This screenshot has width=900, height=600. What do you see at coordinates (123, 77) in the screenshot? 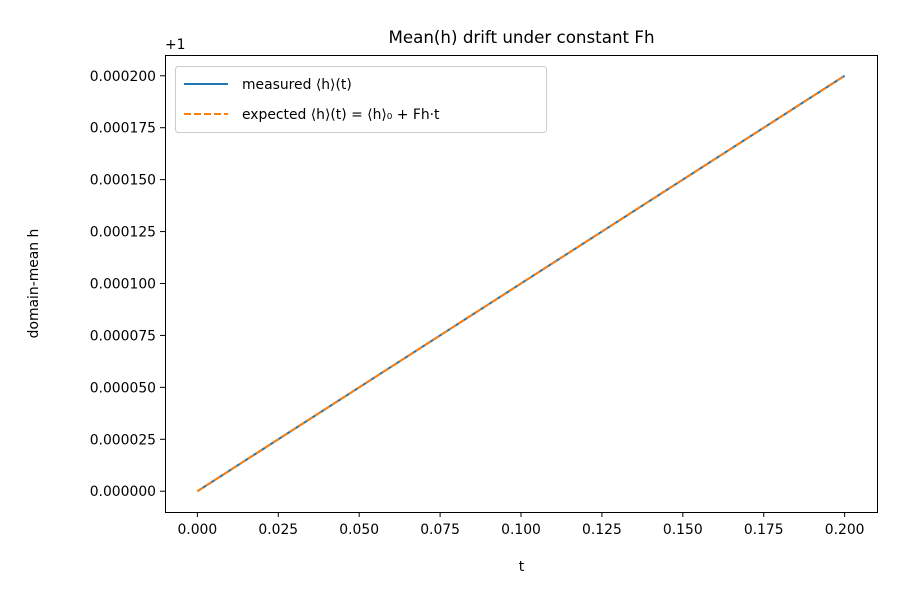
I see `y-tick-label: 0.000200` at bounding box center [123, 77].